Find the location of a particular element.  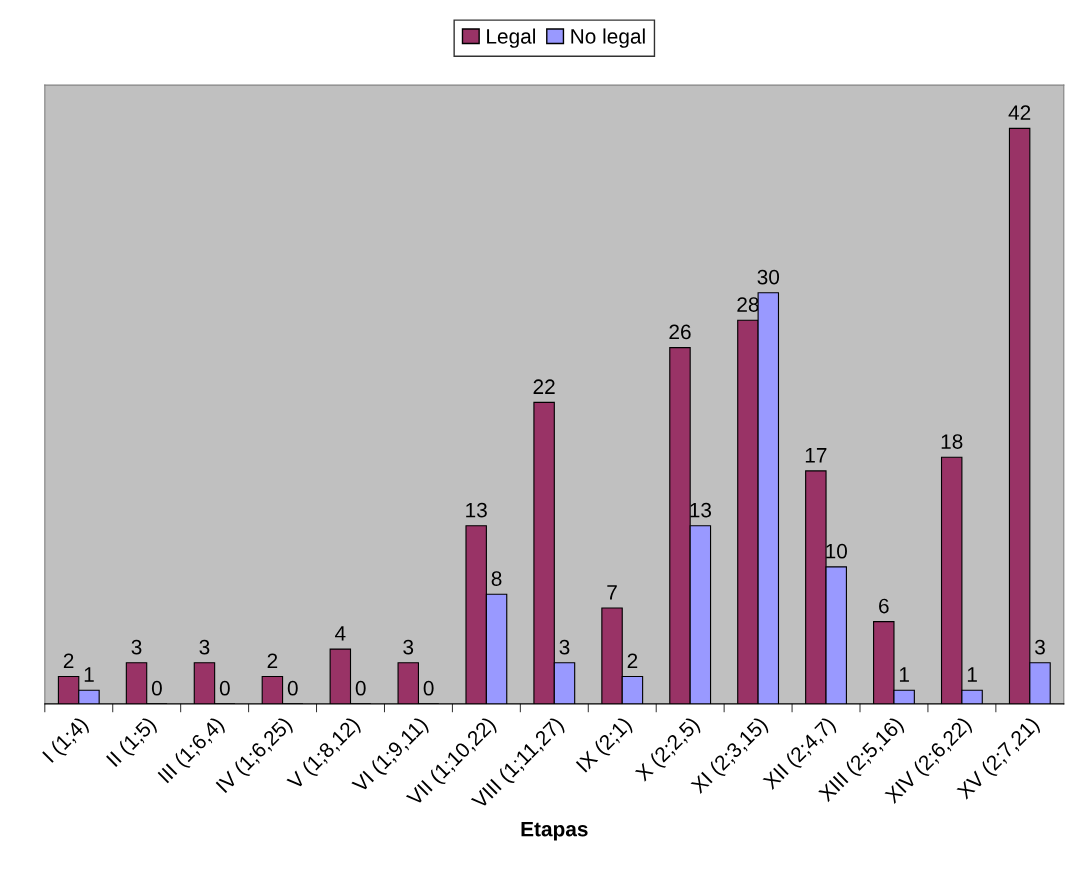

data-label: 4 is located at coordinates (340, 633).